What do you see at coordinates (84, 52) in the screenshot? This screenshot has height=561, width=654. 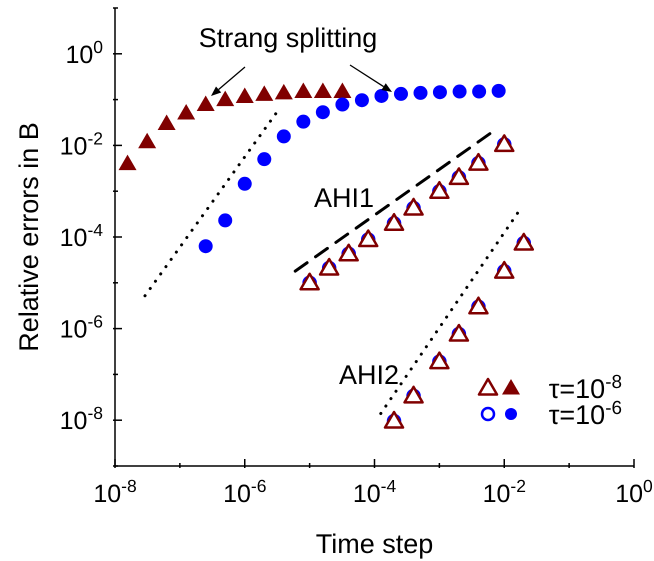 I see `y-tick-label: 10$^{0}$` at bounding box center [84, 52].